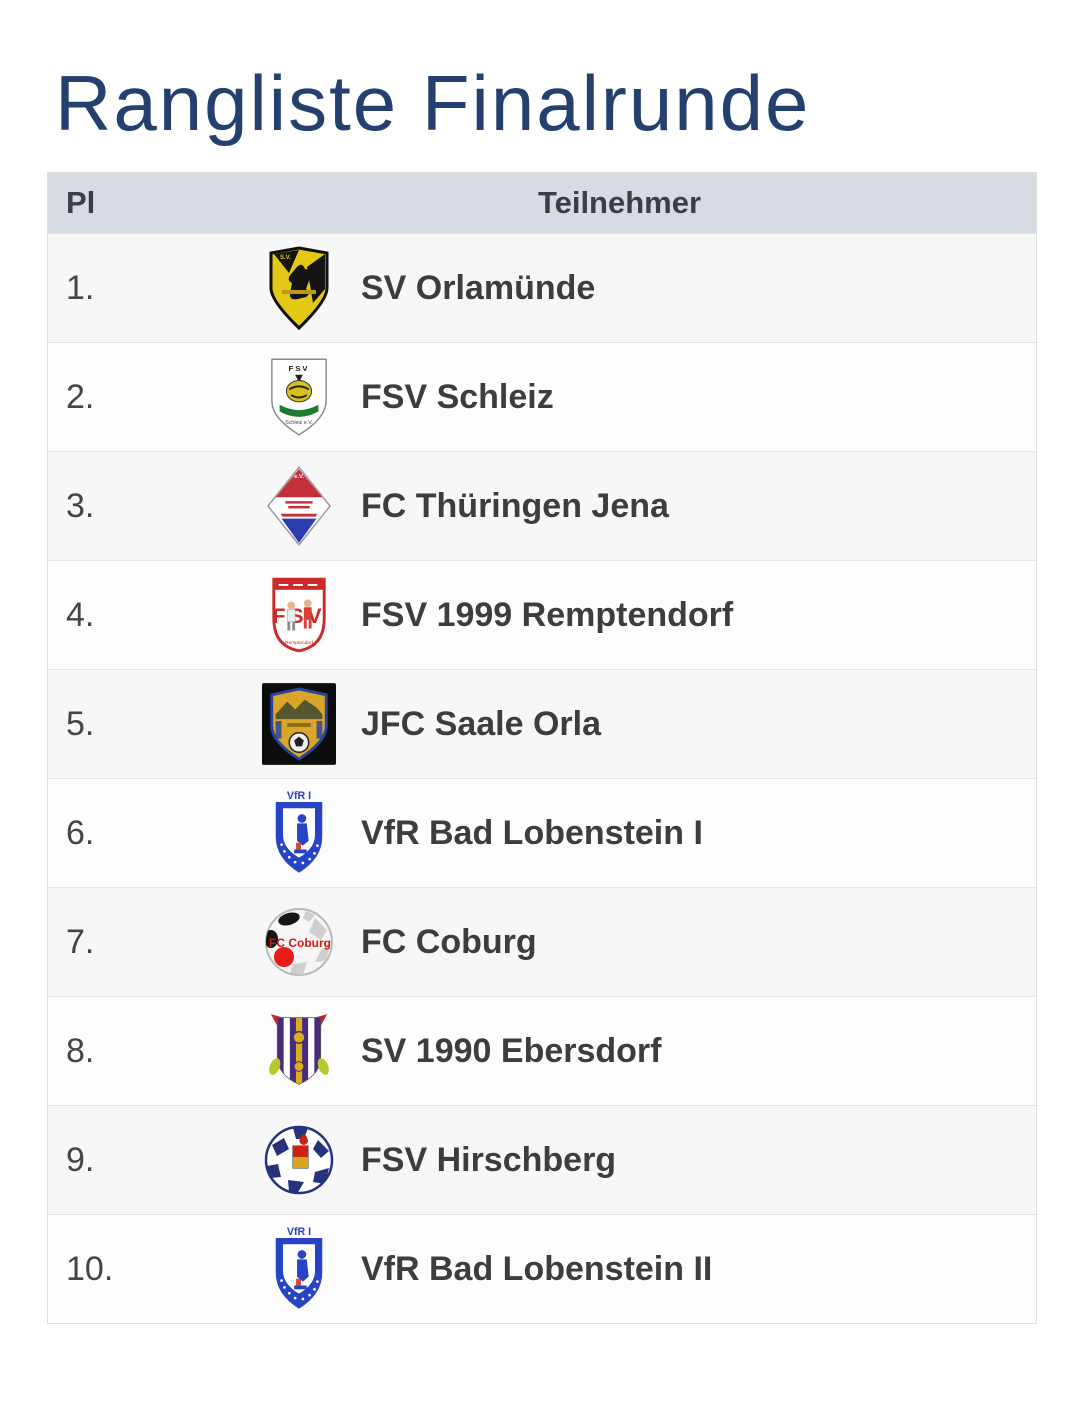 This screenshot has height=1410, width=1080. I want to click on place-number: 8., so click(80, 1050).